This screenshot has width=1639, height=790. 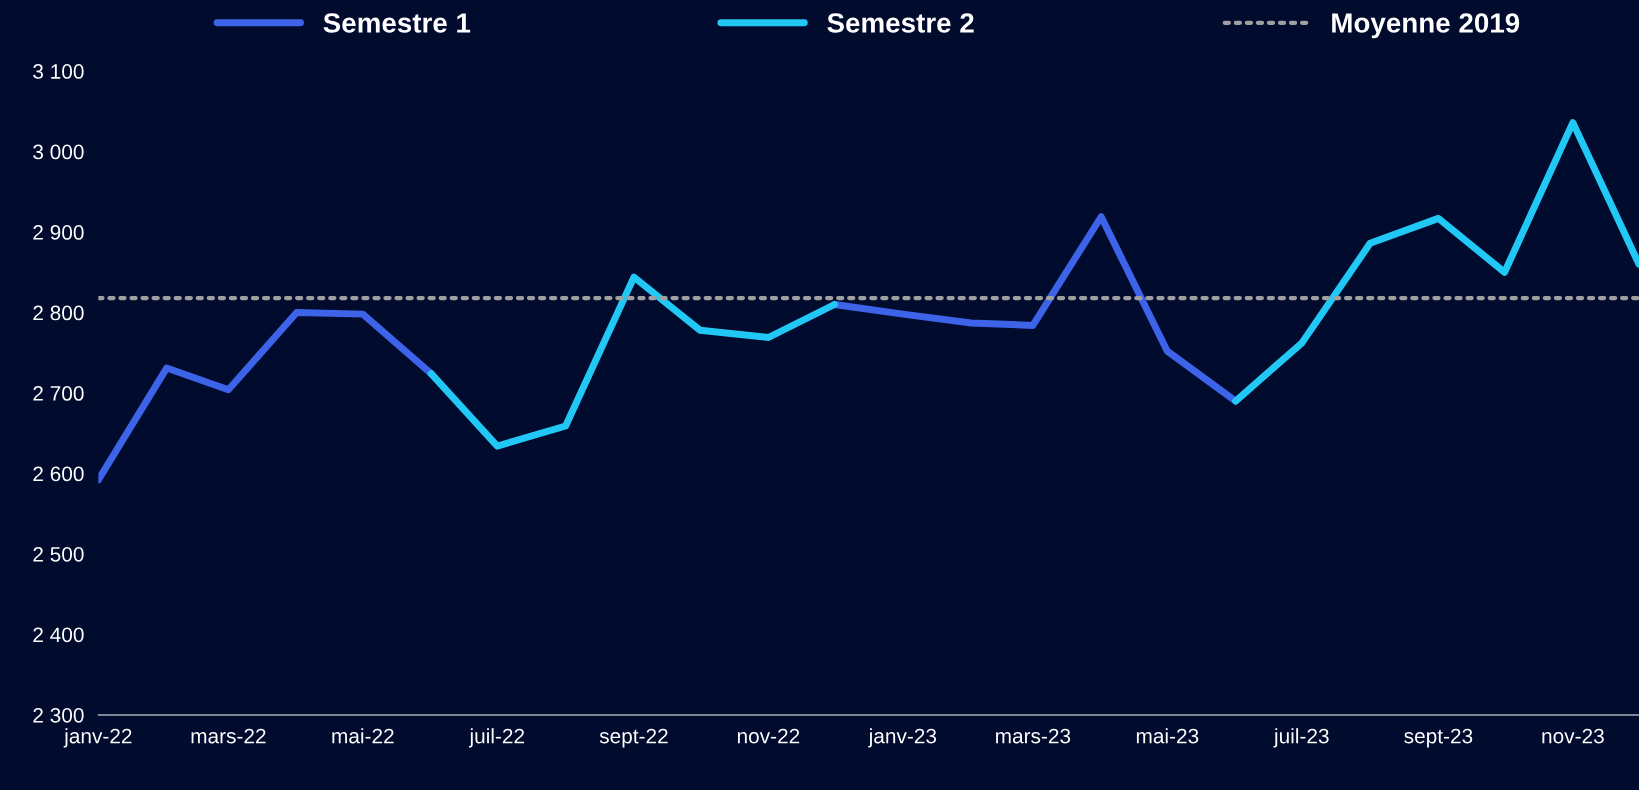 What do you see at coordinates (1438, 738) in the screenshot?
I see `x-tick-label: sept-23` at bounding box center [1438, 738].